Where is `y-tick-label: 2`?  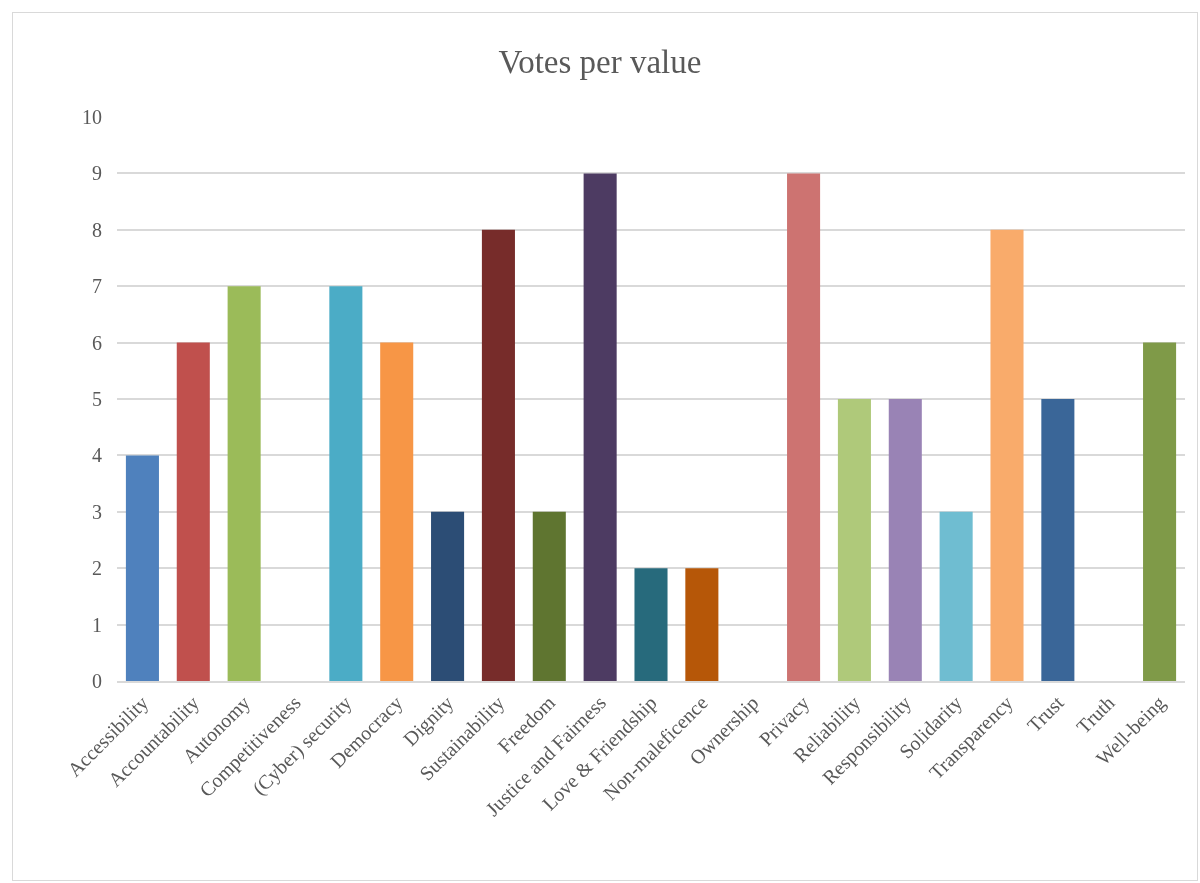
y-tick-label: 2 is located at coordinates (97, 568).